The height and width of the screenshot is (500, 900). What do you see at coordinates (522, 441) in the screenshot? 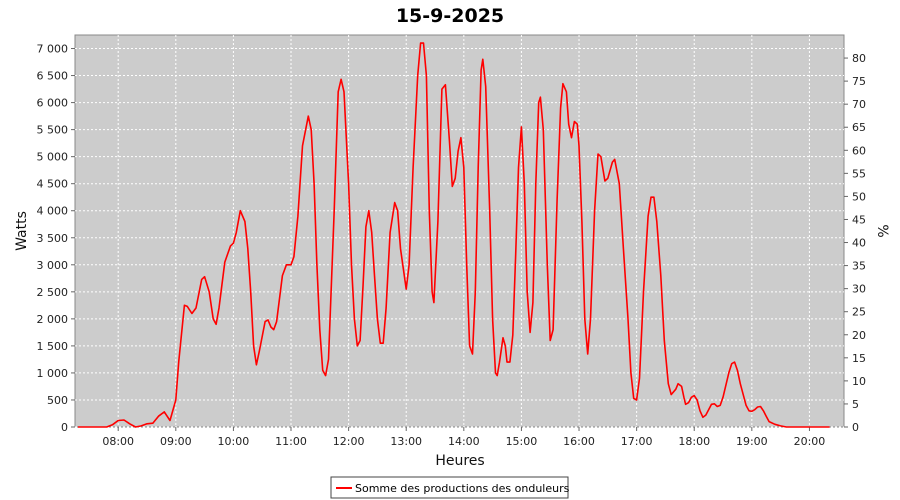
I see `x-tick-label: 15:00` at bounding box center [522, 441].